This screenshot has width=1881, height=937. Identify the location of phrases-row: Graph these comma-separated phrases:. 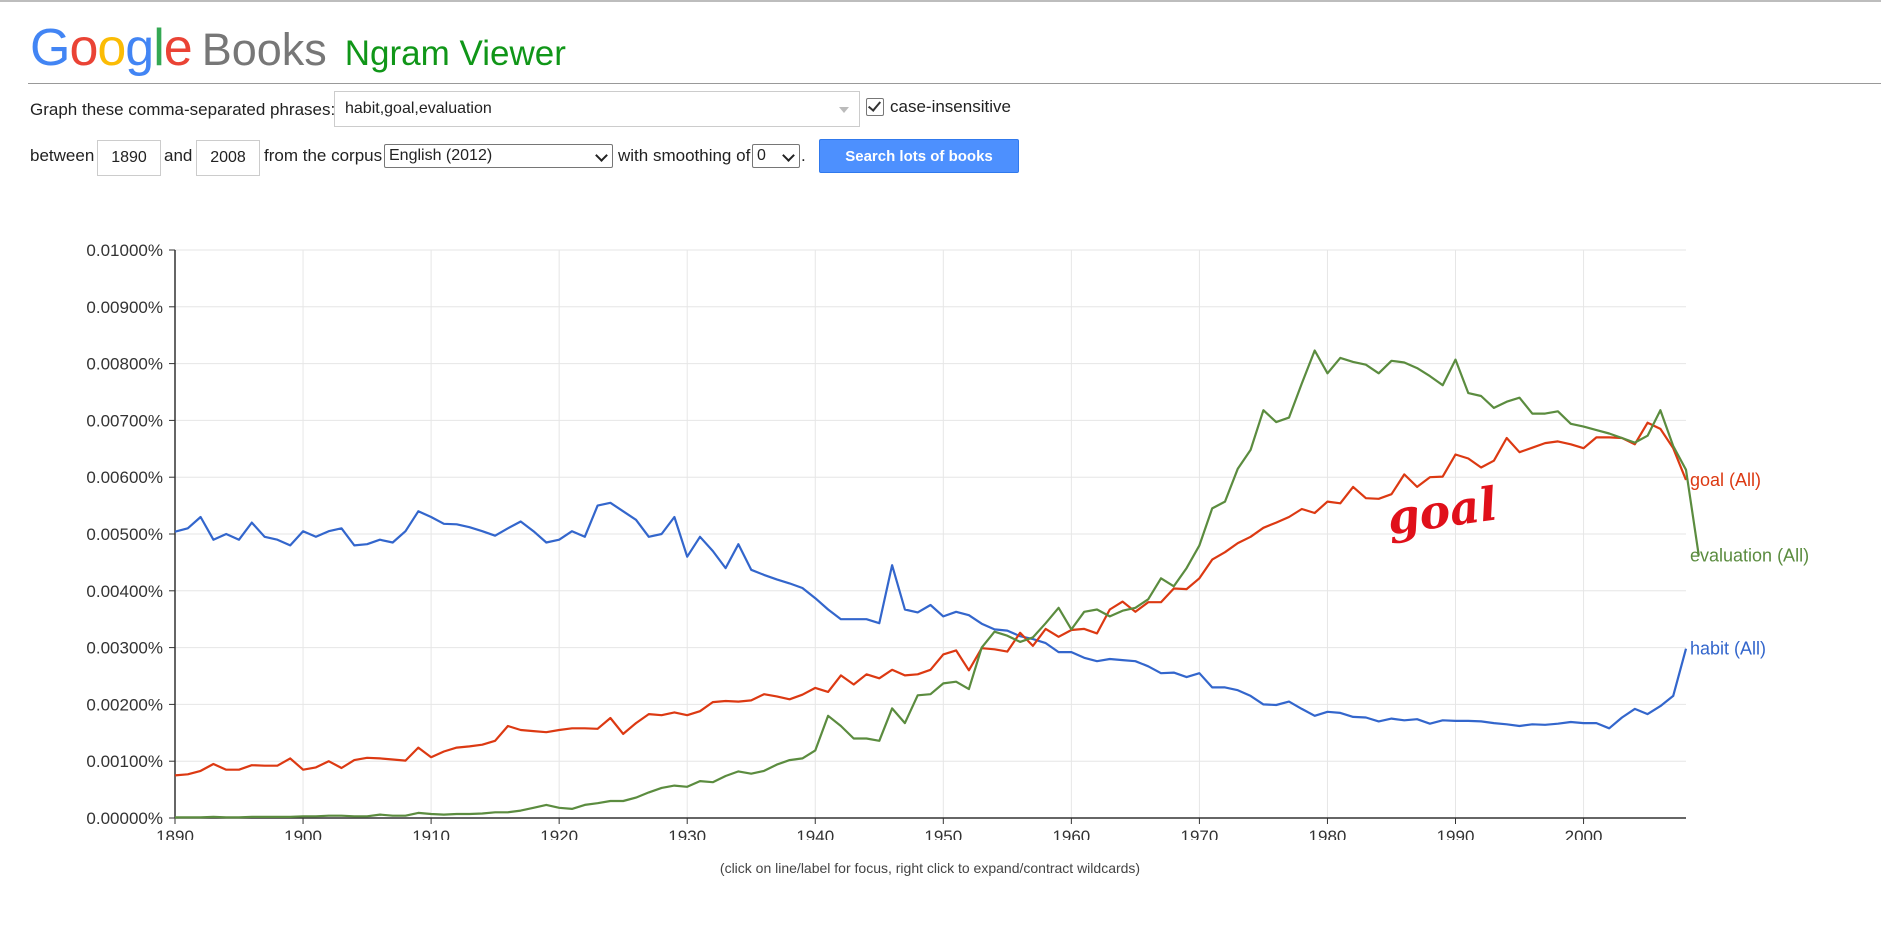
(182, 110).